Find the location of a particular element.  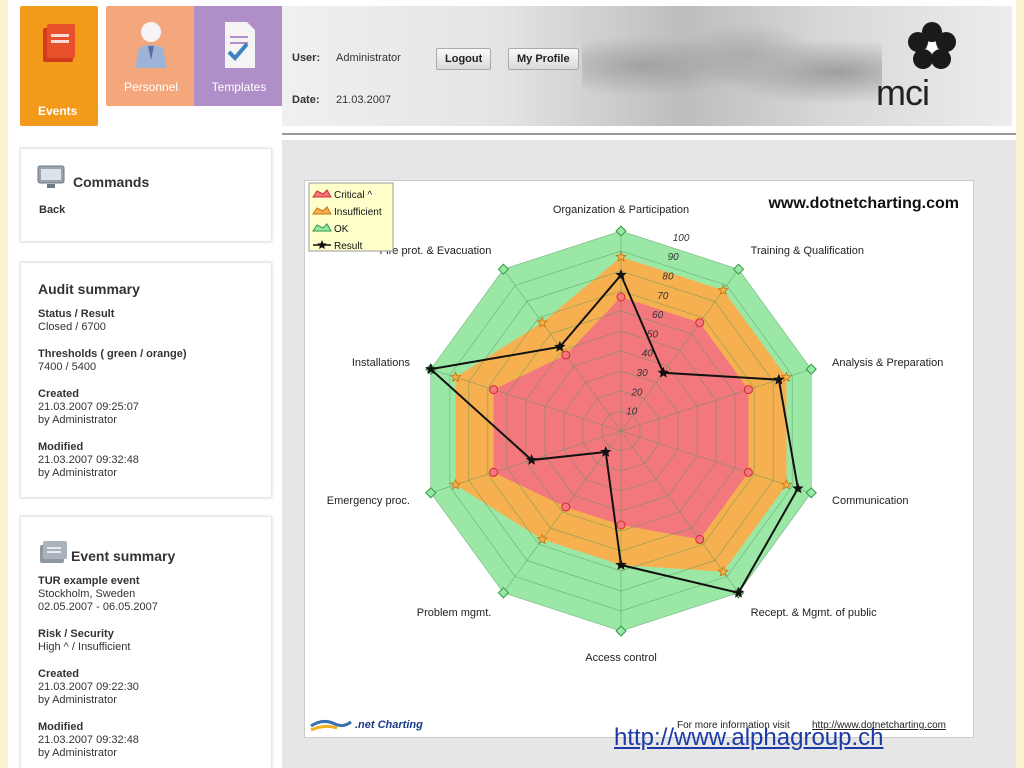

tick-label: 30 is located at coordinates (643, 373).